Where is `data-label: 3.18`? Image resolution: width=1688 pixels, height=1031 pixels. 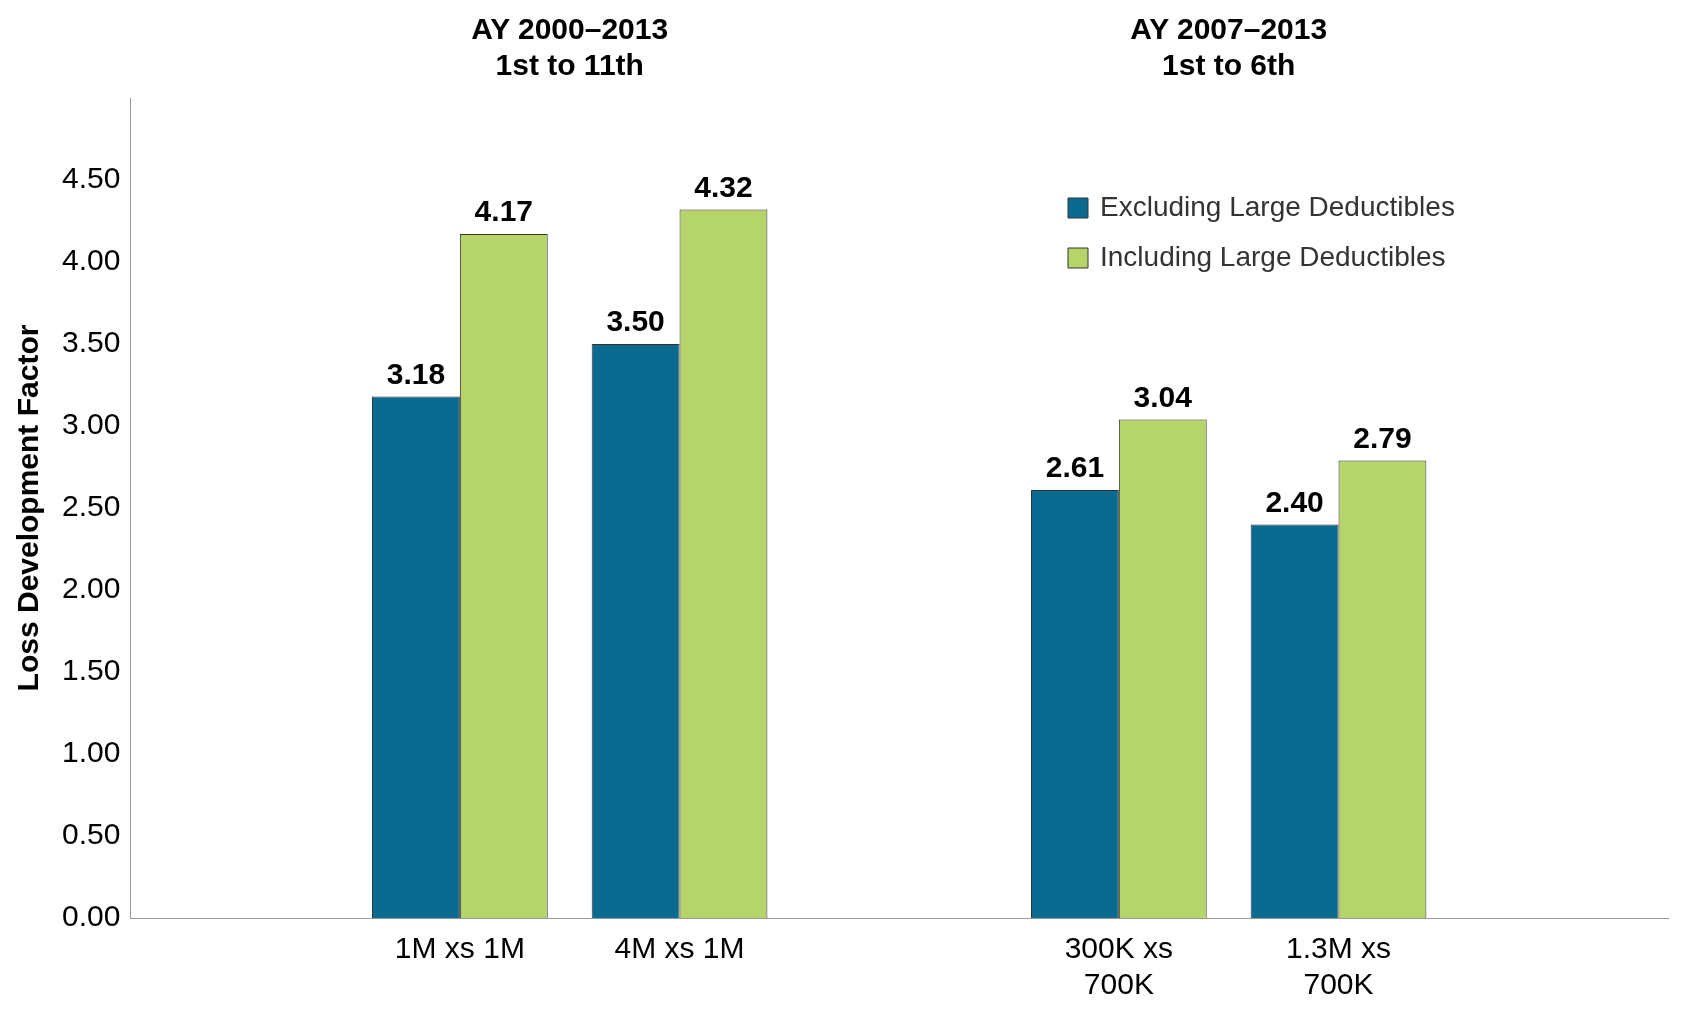
data-label: 3.18 is located at coordinates (416, 373).